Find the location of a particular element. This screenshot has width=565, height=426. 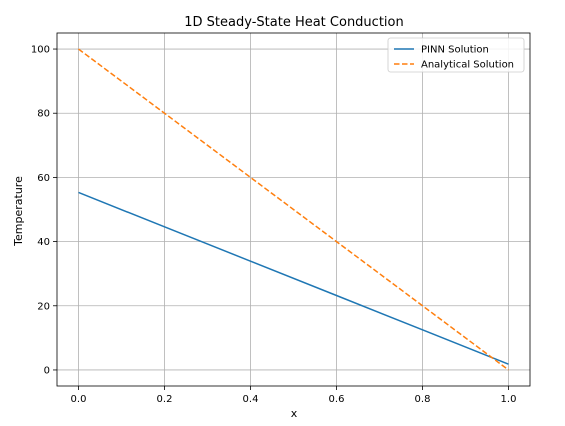

x-tick-label: 0.6 is located at coordinates (337, 399).